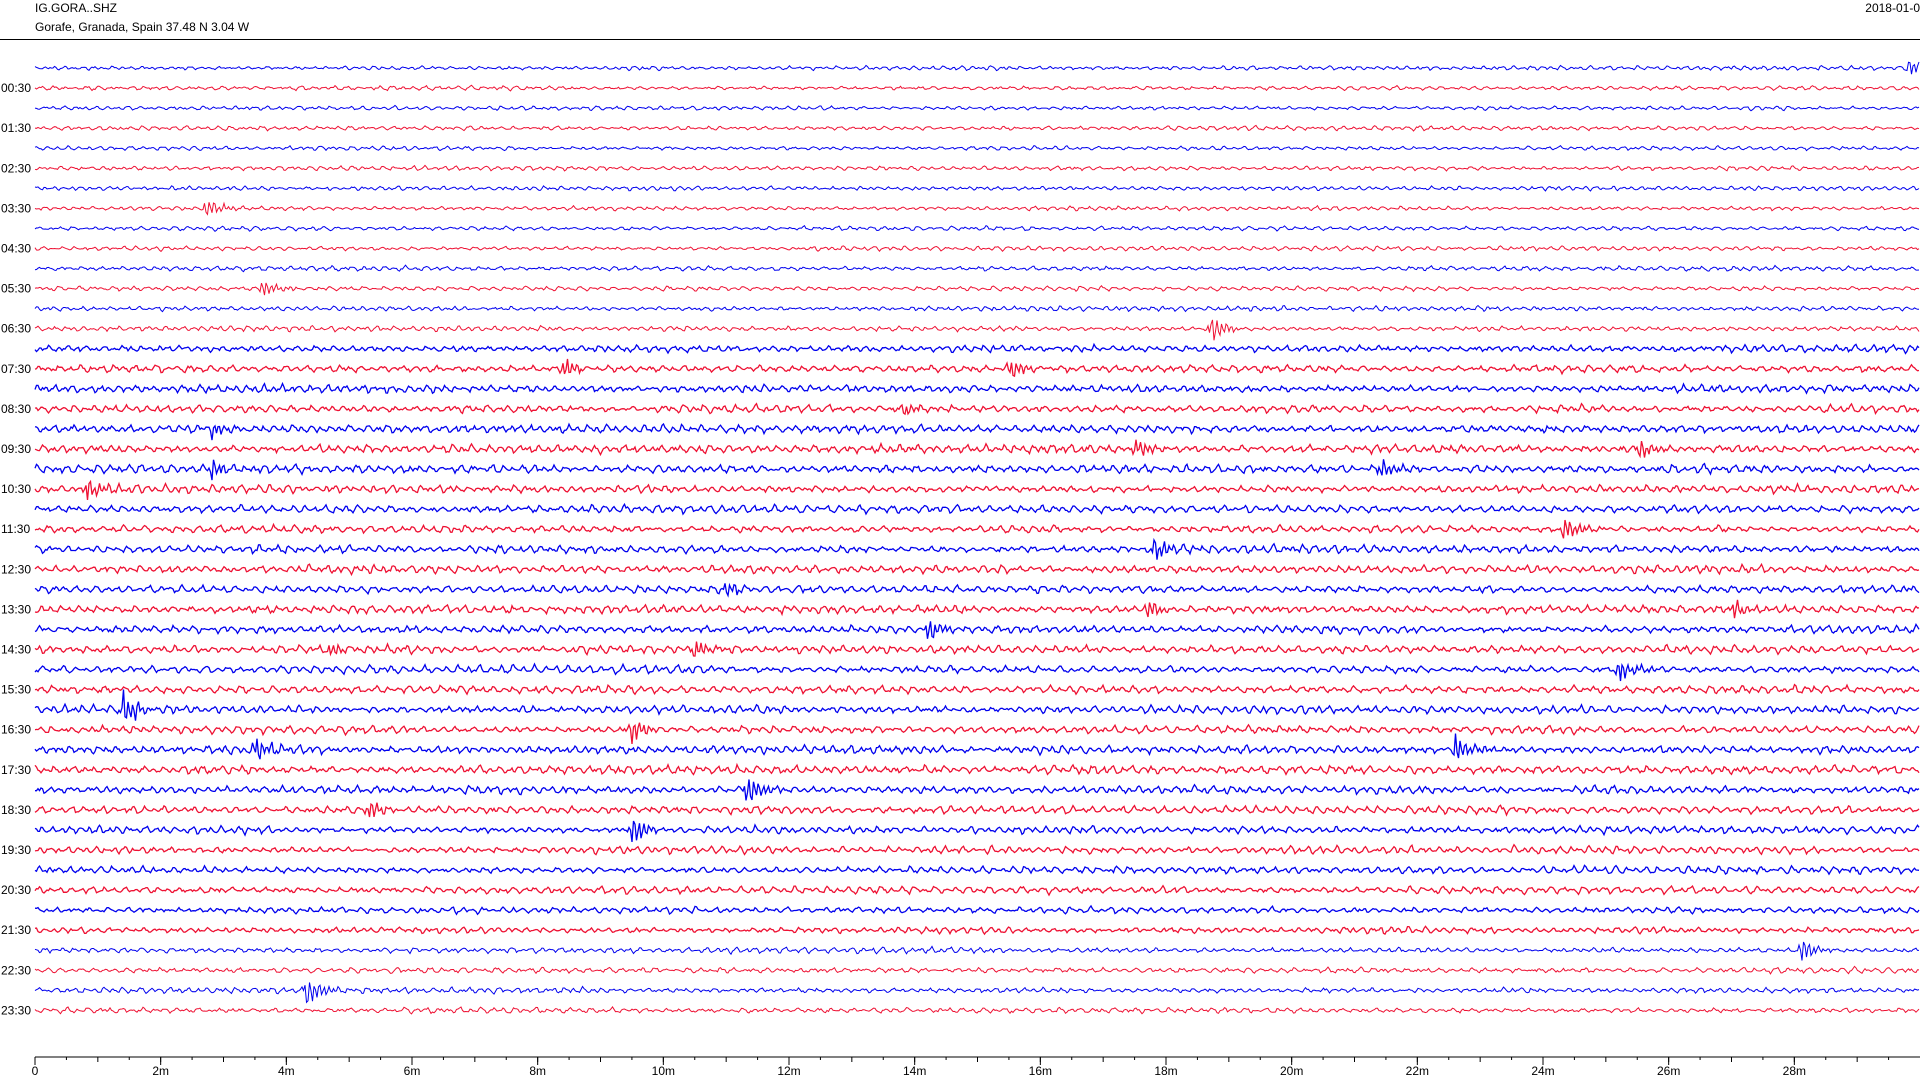  I want to click on header-divider, so click(960, 39).